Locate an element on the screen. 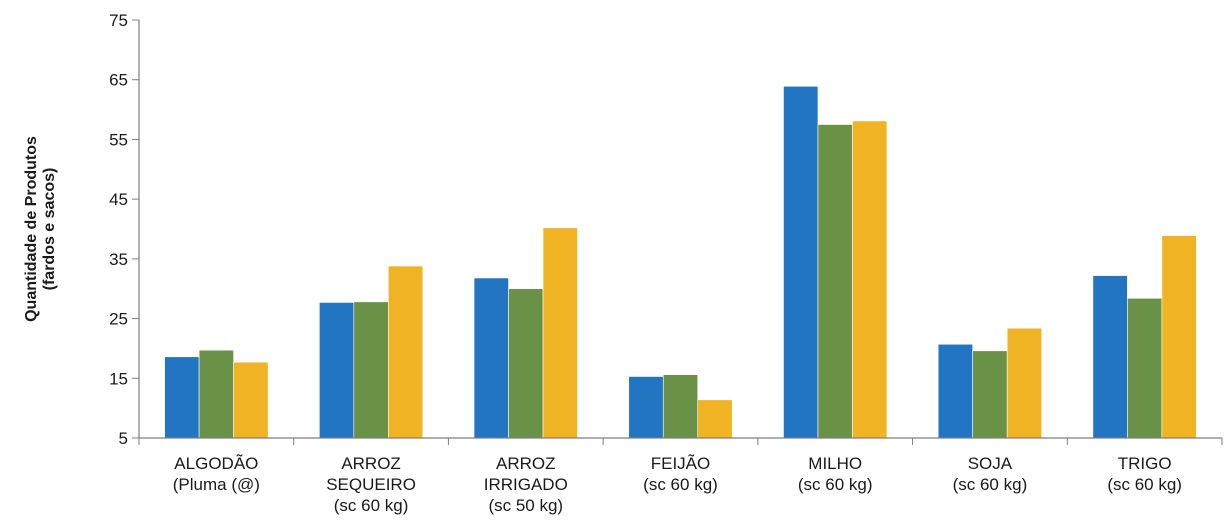  x-category-label: ARROZ SEQUEIRO (sc 60 kg) is located at coordinates (371, 484).